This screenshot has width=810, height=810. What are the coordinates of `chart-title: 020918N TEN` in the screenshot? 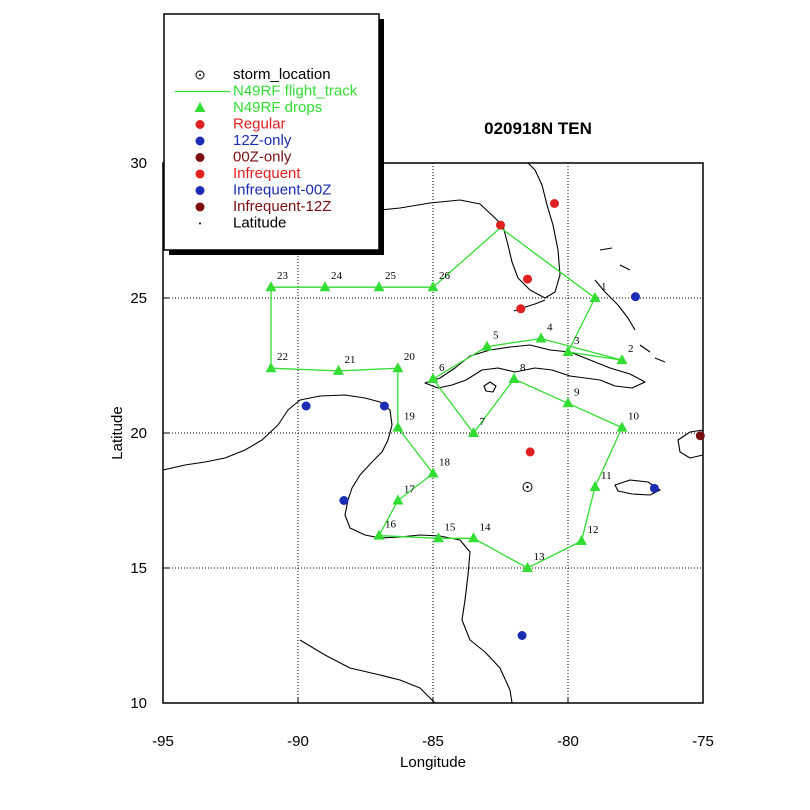 It's located at (538, 128).